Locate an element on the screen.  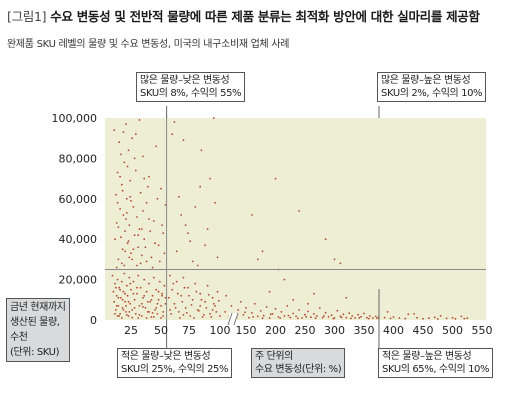
y-tick-label: 0 is located at coordinates (93, 320).